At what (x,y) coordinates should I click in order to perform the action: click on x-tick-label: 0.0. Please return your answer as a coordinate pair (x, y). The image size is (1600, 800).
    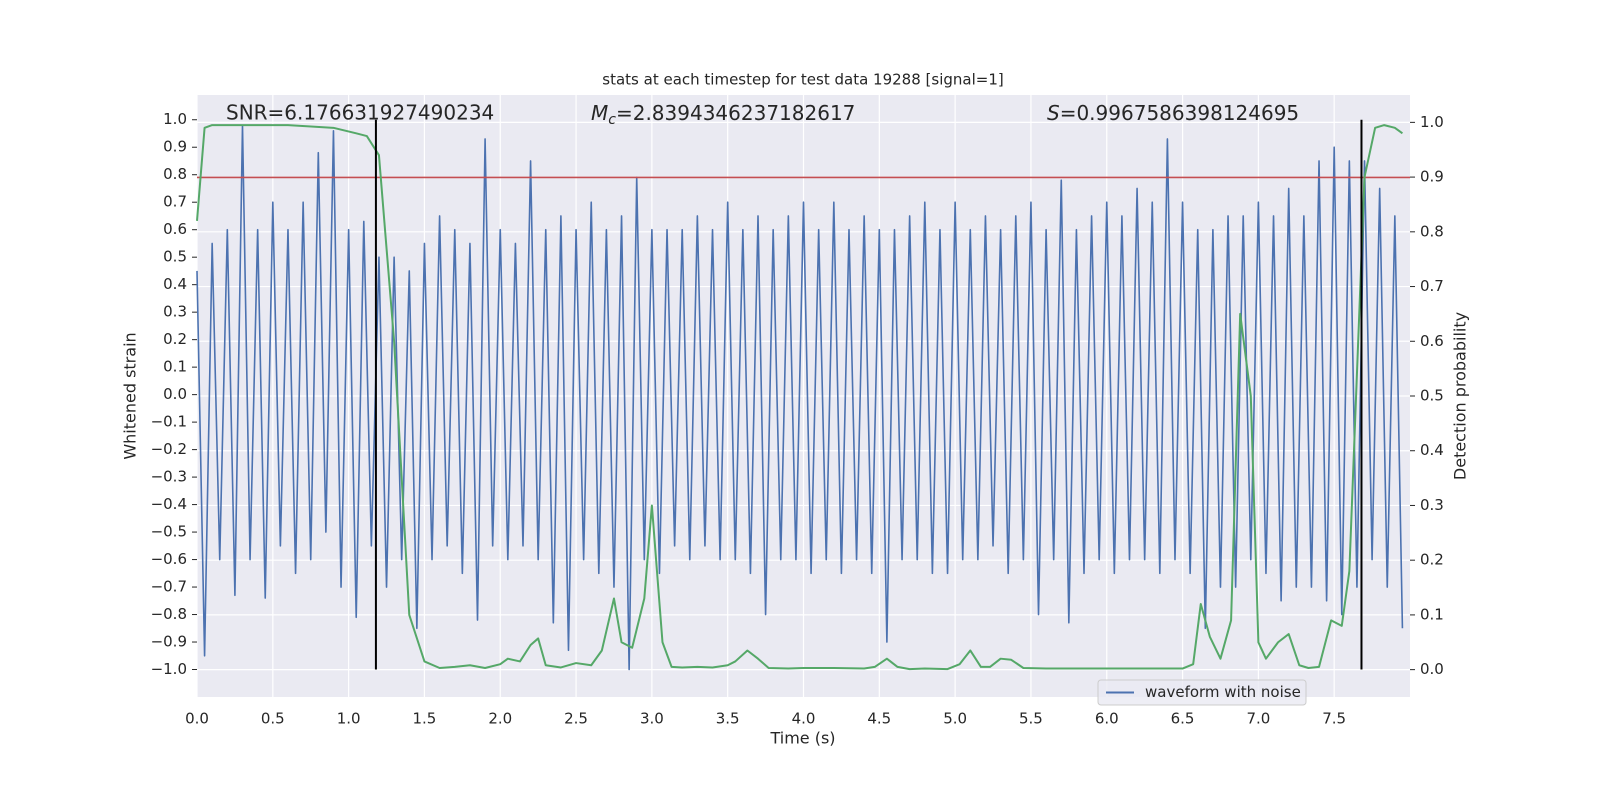
    Looking at the image, I should click on (197, 719).